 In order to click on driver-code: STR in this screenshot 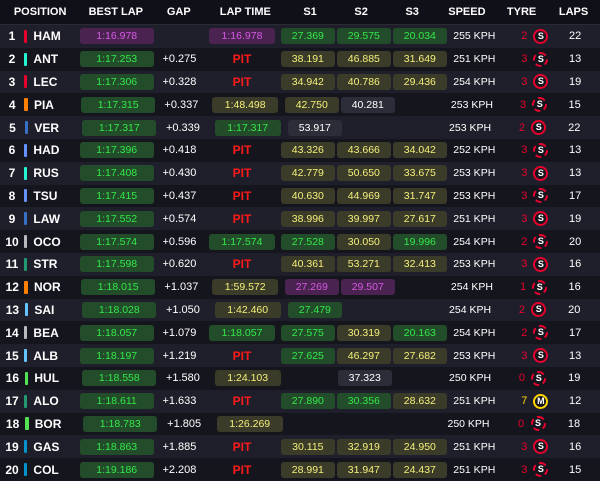, I will do `click(45, 264)`.